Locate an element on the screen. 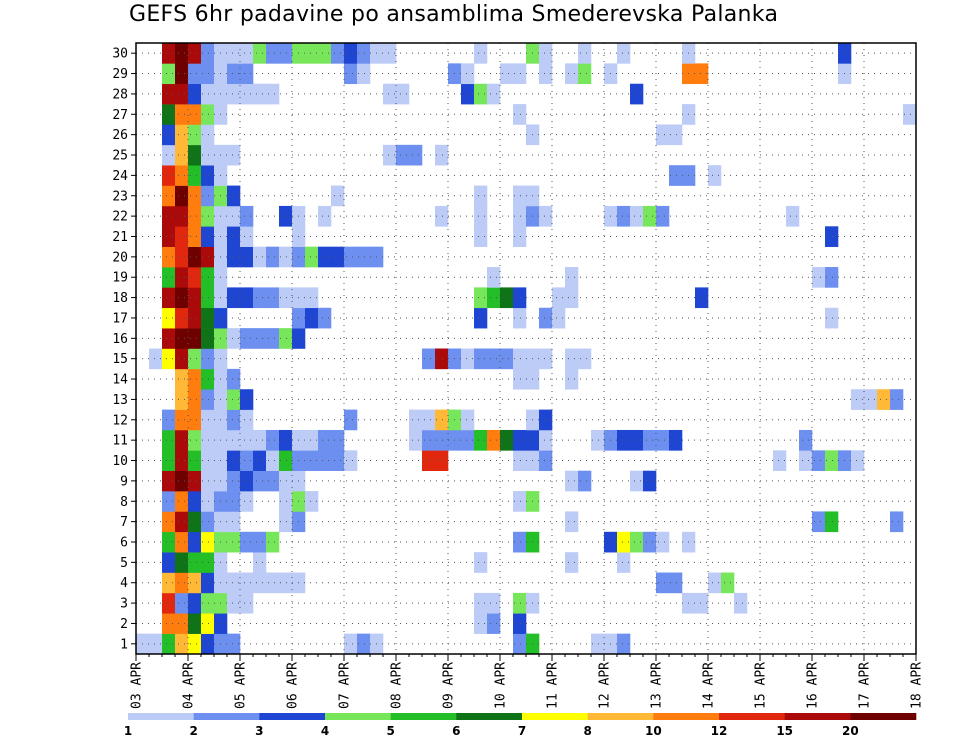 This screenshot has height=742, width=960. x-tick-label: 18 APR is located at coordinates (917, 685).